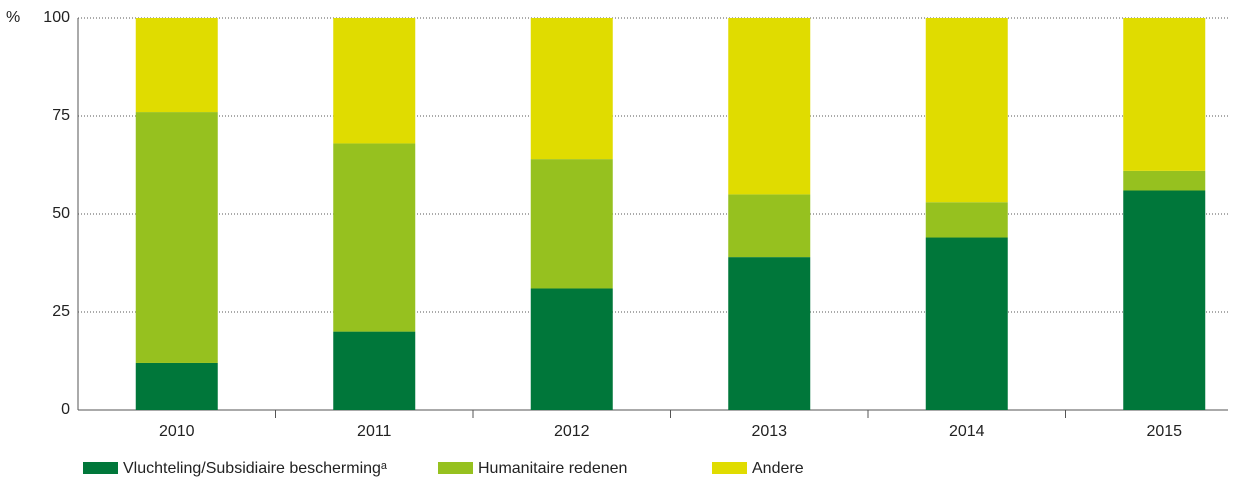 This screenshot has height=481, width=1255. Describe the element at coordinates (61, 311) in the screenshot. I see `y-tick-label: 25` at that location.